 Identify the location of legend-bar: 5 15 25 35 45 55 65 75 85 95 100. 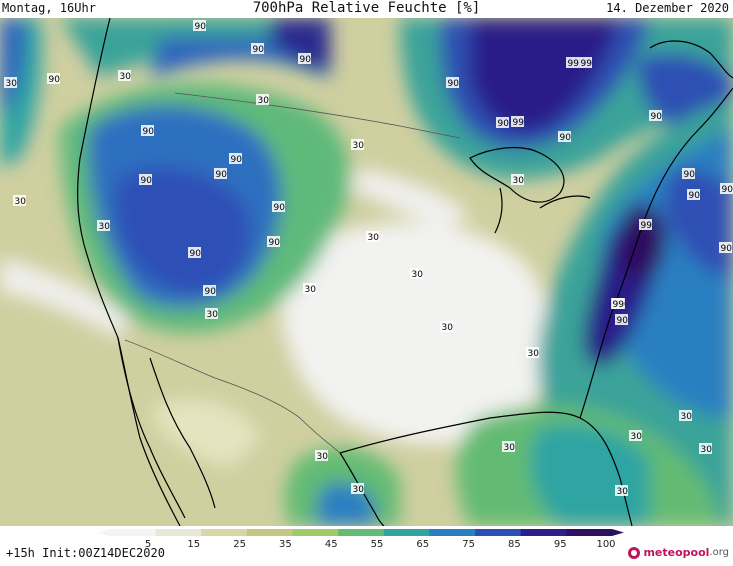
(361, 539).